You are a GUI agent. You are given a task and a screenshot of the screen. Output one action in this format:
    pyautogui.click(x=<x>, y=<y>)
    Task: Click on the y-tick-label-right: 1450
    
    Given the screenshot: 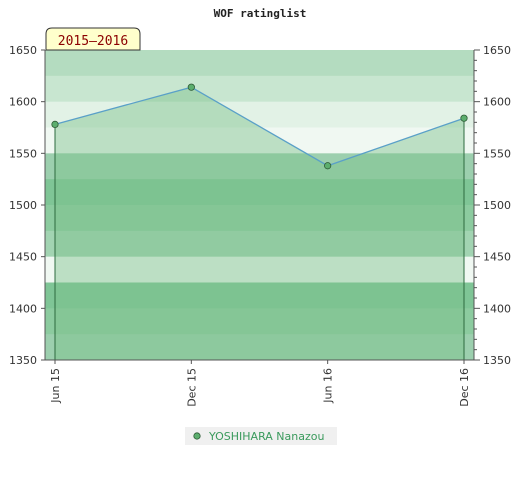 What is the action you would take?
    pyautogui.click(x=497, y=257)
    